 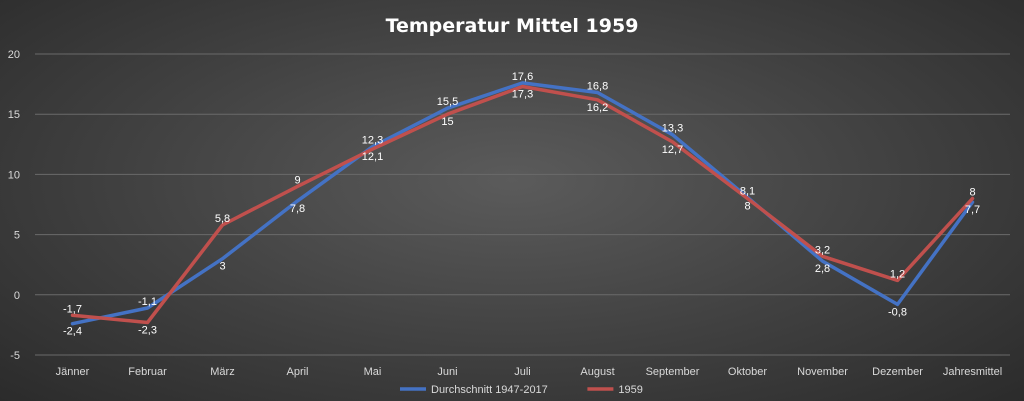 What do you see at coordinates (372, 141) in the screenshot?
I see `data-label: 12,3` at bounding box center [372, 141].